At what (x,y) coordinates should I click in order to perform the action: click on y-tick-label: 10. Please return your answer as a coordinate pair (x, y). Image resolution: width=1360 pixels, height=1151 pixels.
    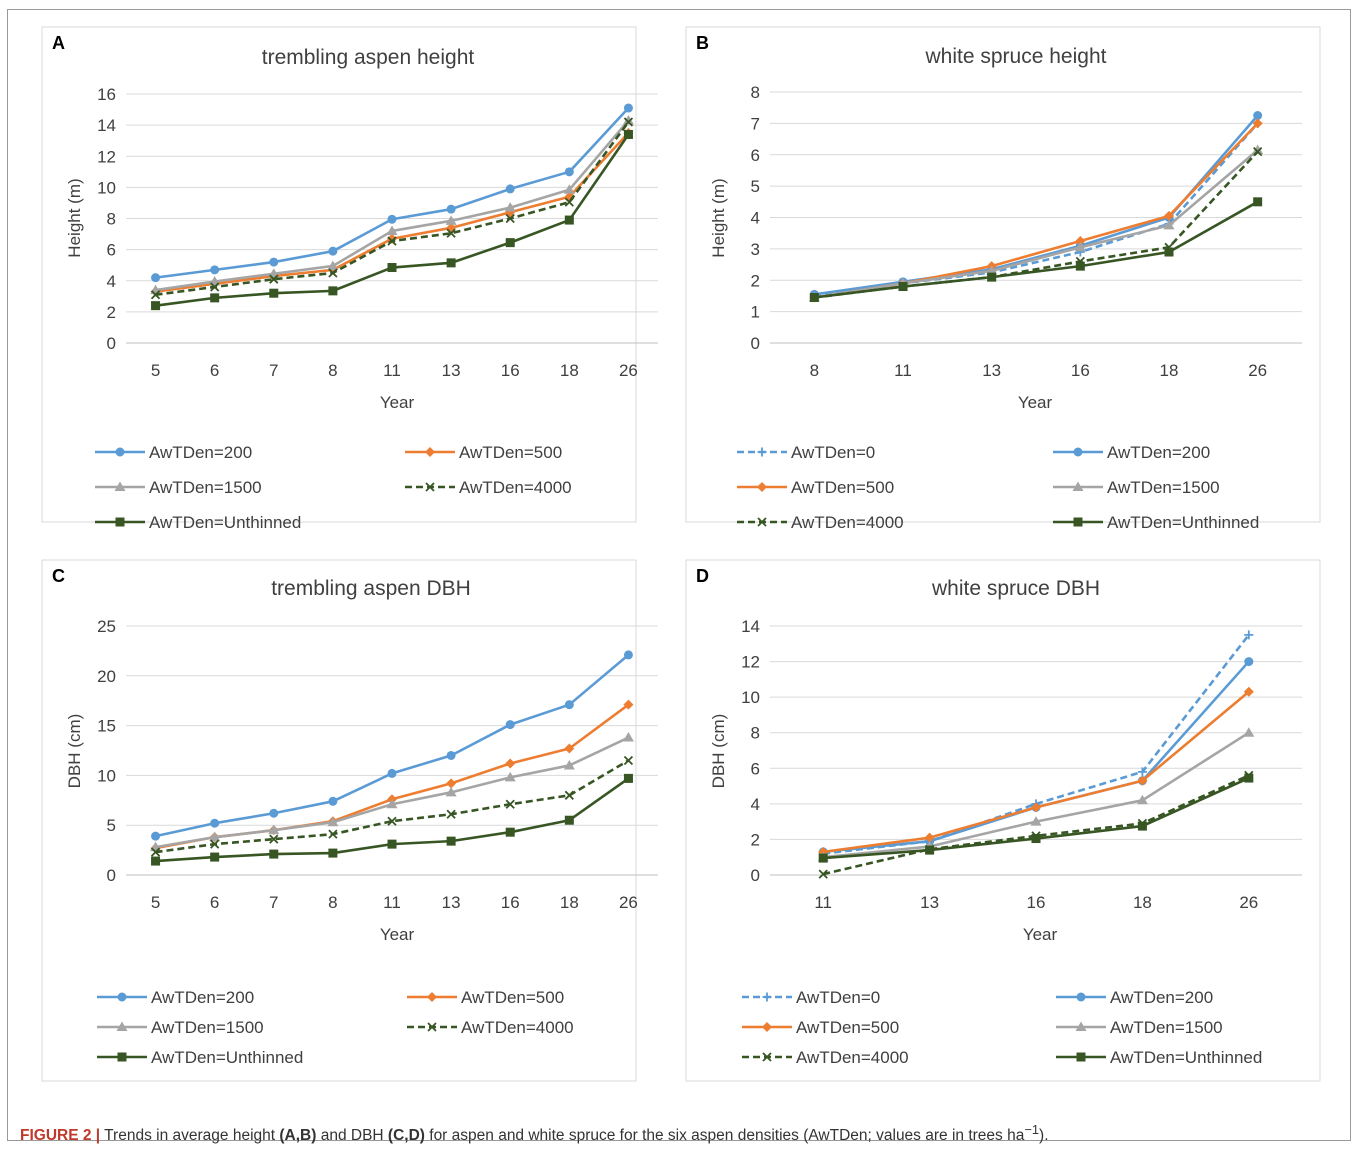
    Looking at the image, I should click on (750, 697).